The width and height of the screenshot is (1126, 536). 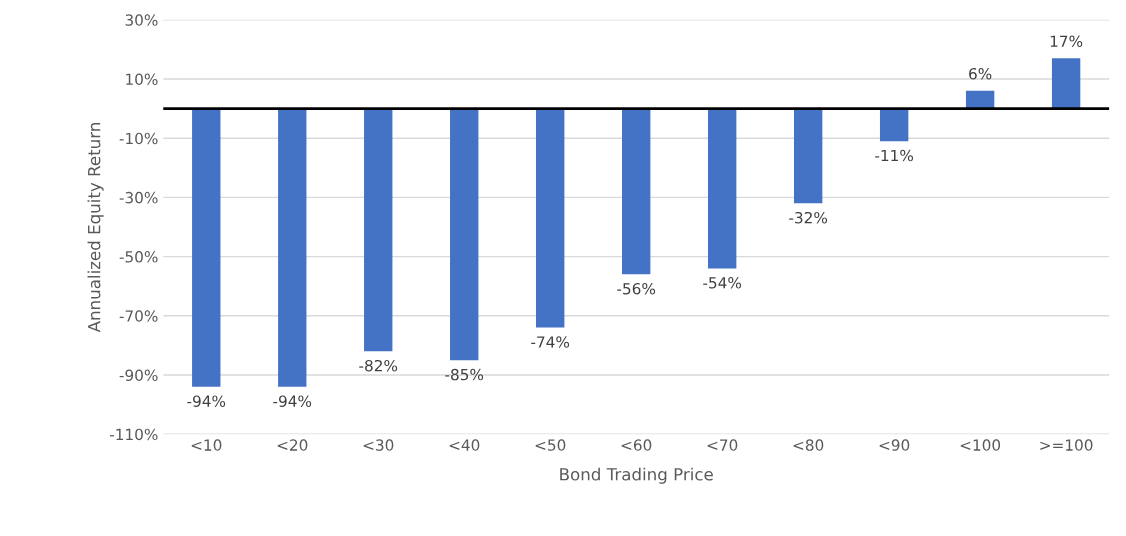 What do you see at coordinates (1066, 41) in the screenshot?
I see `data-label: 17%` at bounding box center [1066, 41].